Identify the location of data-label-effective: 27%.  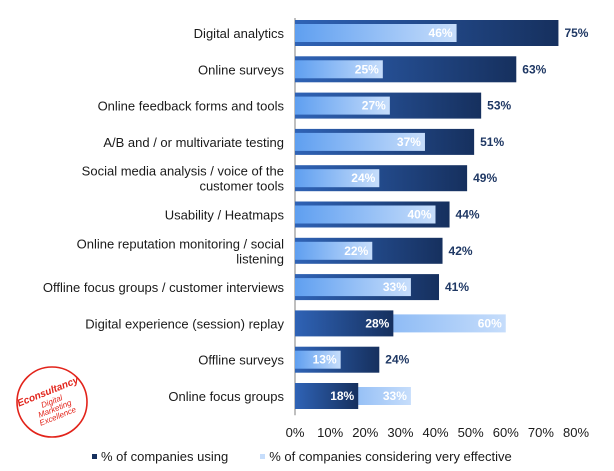
(374, 106).